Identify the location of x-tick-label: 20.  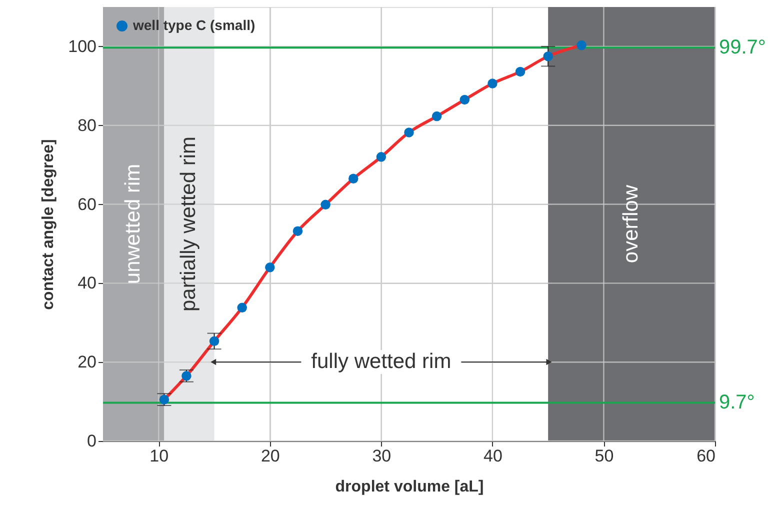
(270, 456).